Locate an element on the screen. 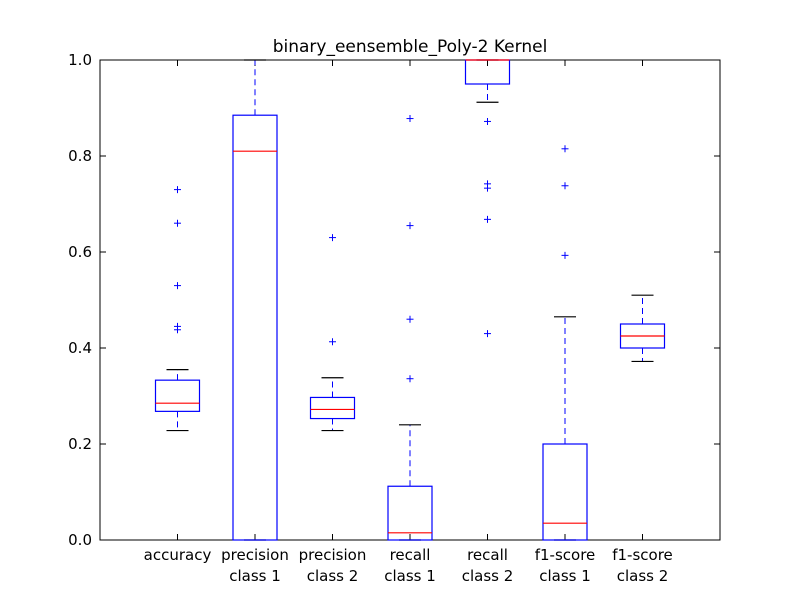 The width and height of the screenshot is (800, 604). y-tick-label: 0.2 is located at coordinates (80, 444).